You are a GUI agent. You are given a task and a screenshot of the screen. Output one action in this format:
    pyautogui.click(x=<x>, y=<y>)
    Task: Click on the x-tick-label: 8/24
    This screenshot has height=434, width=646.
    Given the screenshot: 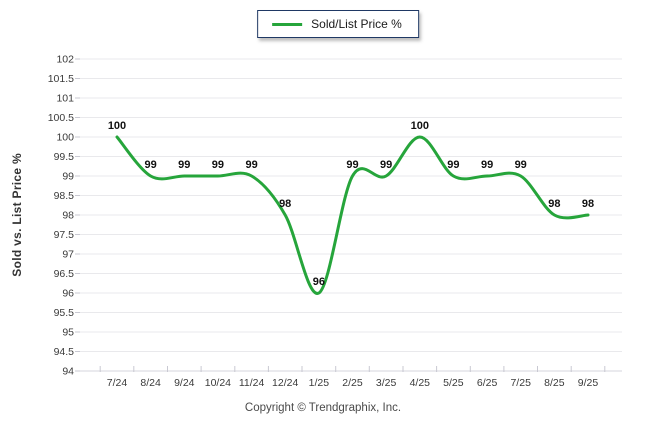 What is the action you would take?
    pyautogui.click(x=150, y=383)
    